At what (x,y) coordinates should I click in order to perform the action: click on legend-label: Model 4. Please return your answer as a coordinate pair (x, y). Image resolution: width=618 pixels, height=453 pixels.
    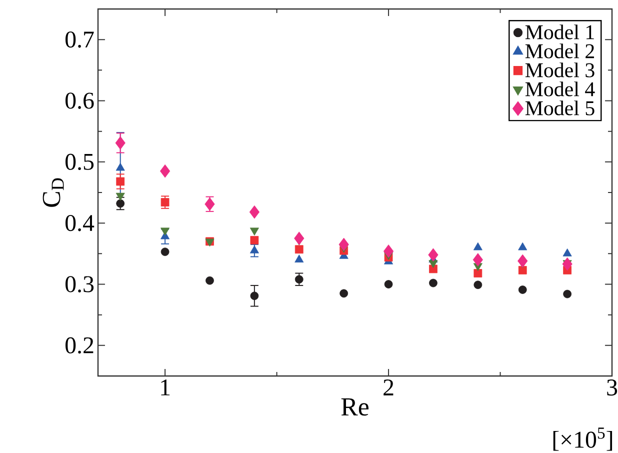
    Looking at the image, I should click on (560, 89).